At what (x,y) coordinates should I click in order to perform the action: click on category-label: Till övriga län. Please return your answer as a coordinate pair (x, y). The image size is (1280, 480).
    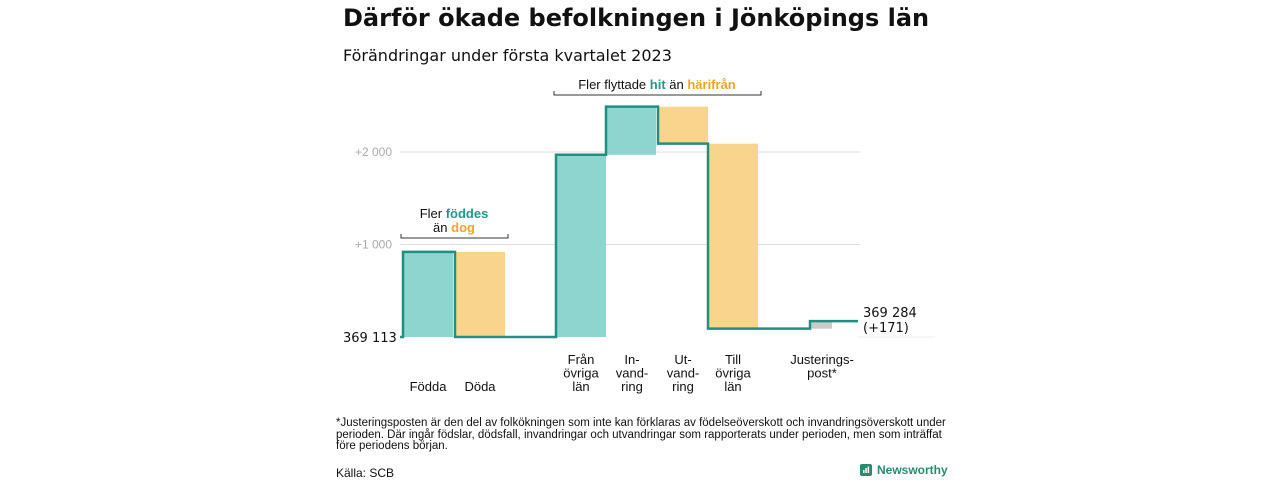
    Looking at the image, I should click on (733, 373).